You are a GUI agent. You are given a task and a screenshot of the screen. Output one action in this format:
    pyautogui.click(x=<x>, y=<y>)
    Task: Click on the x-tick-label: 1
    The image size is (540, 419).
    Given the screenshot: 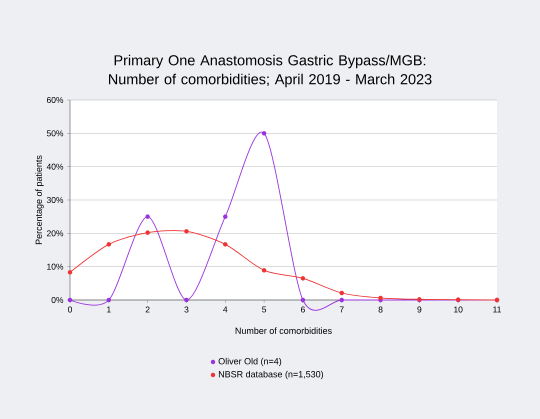 What is the action you would take?
    pyautogui.click(x=109, y=309)
    